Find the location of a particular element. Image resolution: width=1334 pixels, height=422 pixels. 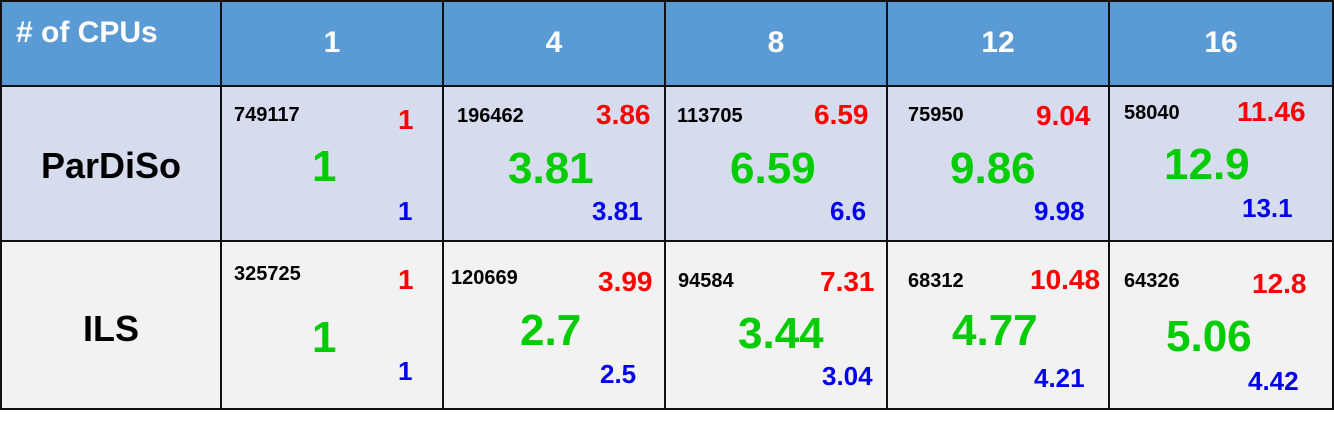

cell-ils-8: 94584 7.31 3.44 3.04 is located at coordinates (777, 326).